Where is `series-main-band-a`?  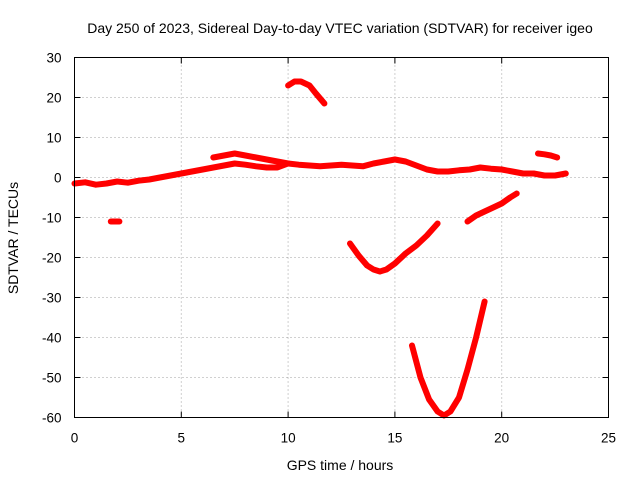 series-main-band-a is located at coordinates (320, 172).